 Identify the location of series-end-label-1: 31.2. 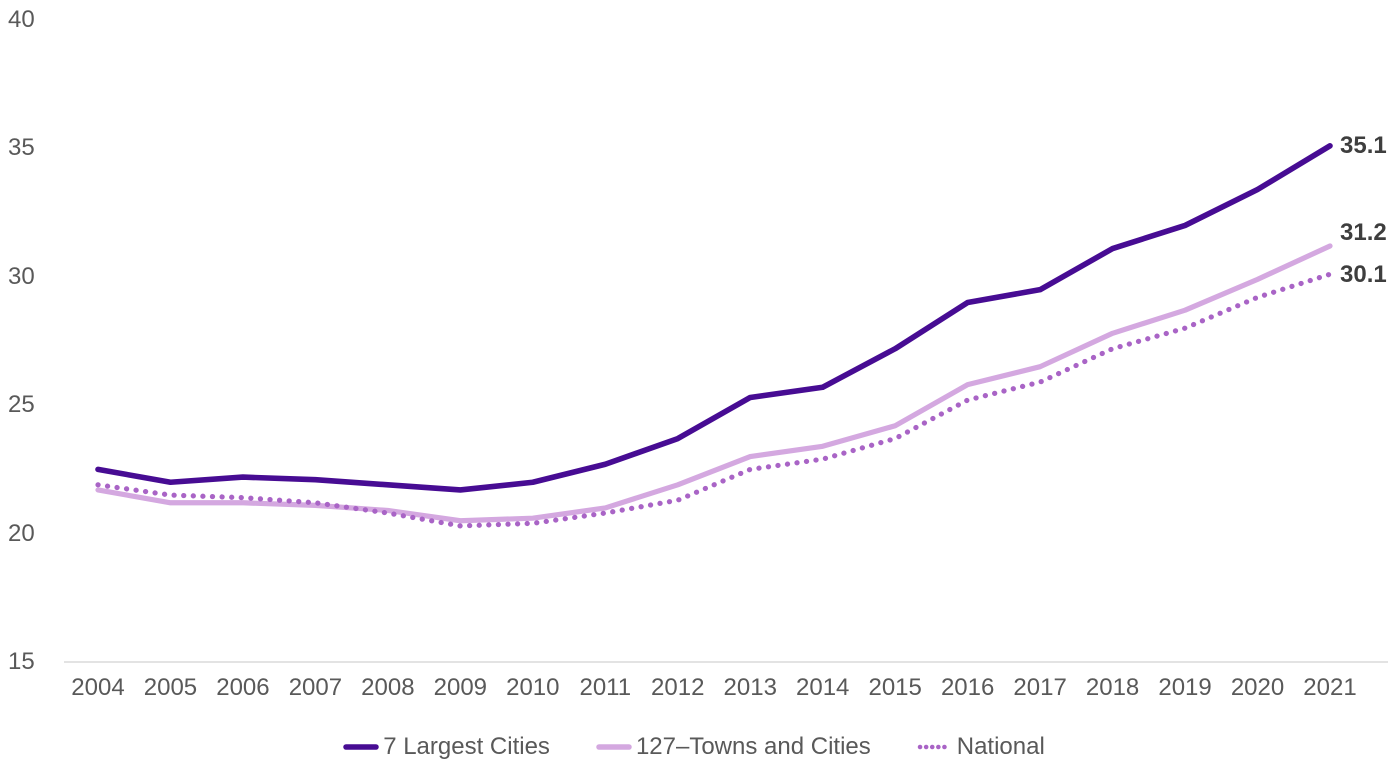
(1363, 232).